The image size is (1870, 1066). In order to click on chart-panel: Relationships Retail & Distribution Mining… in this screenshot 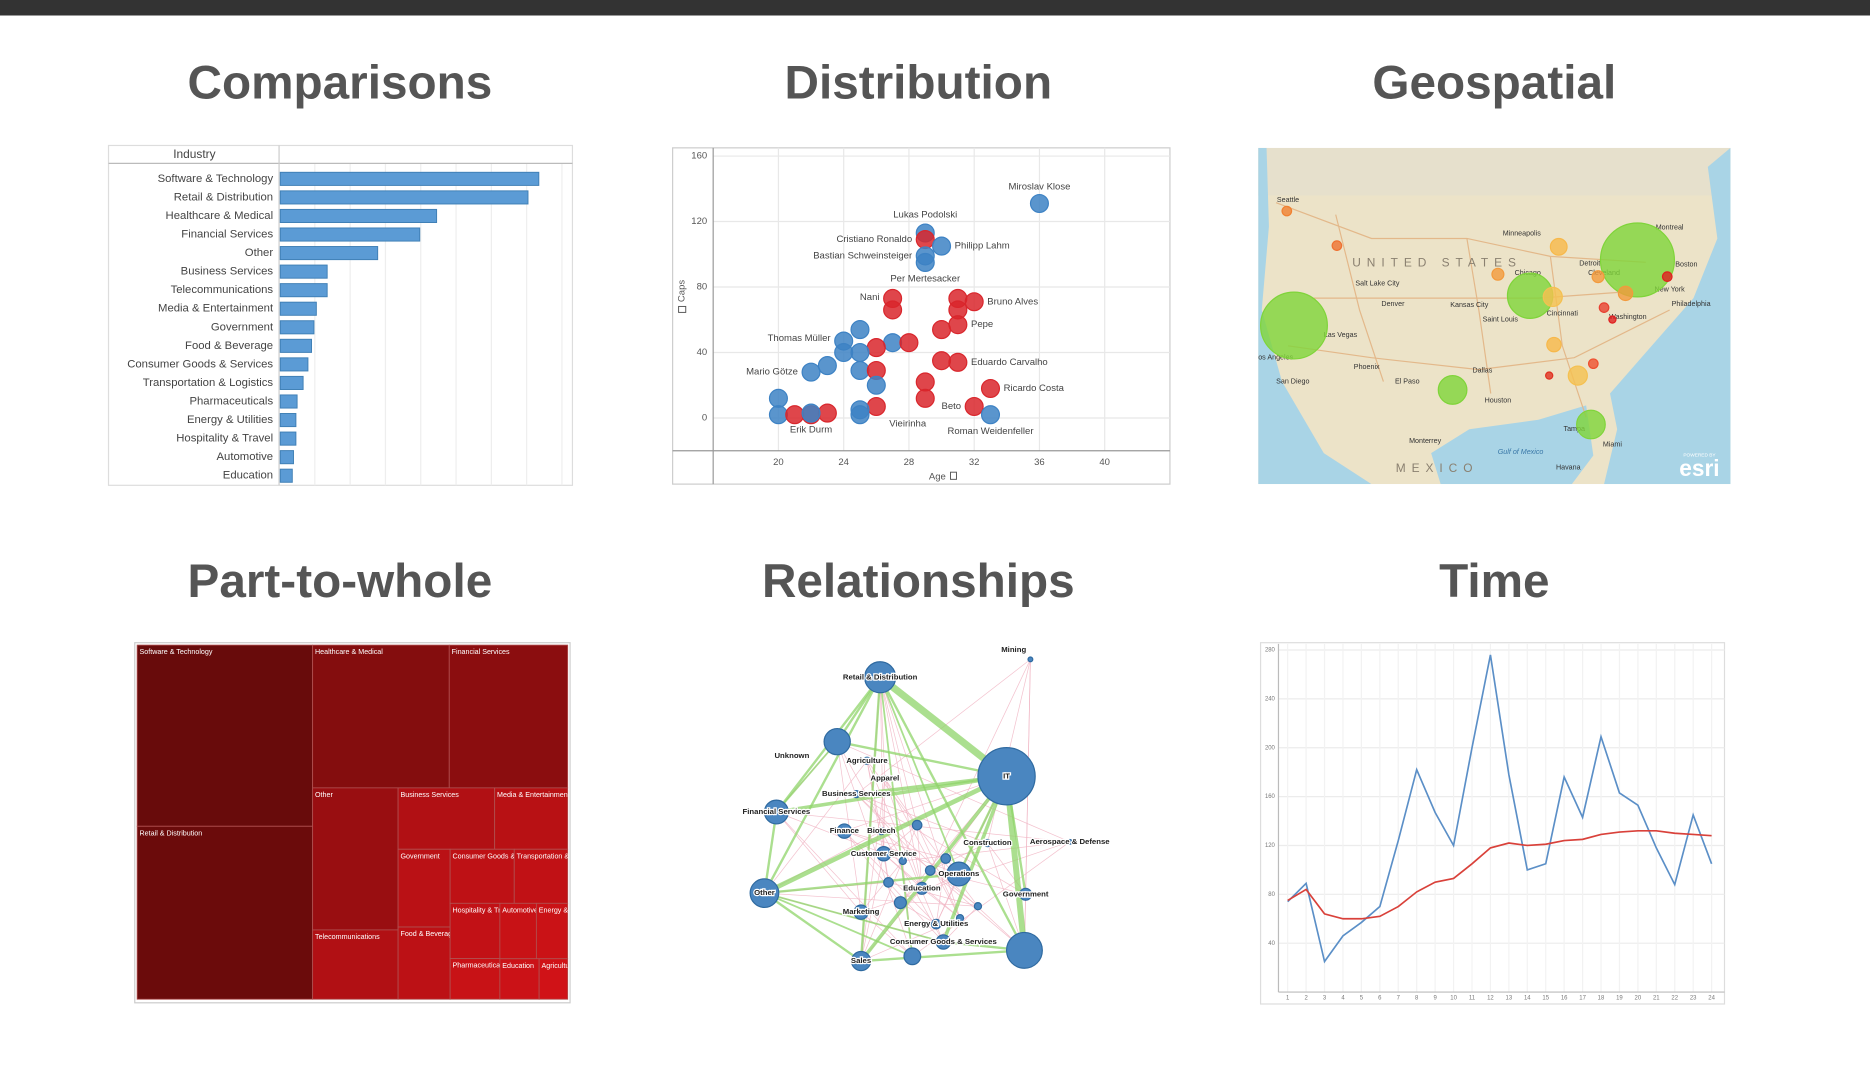, I will do `click(926, 763)`.